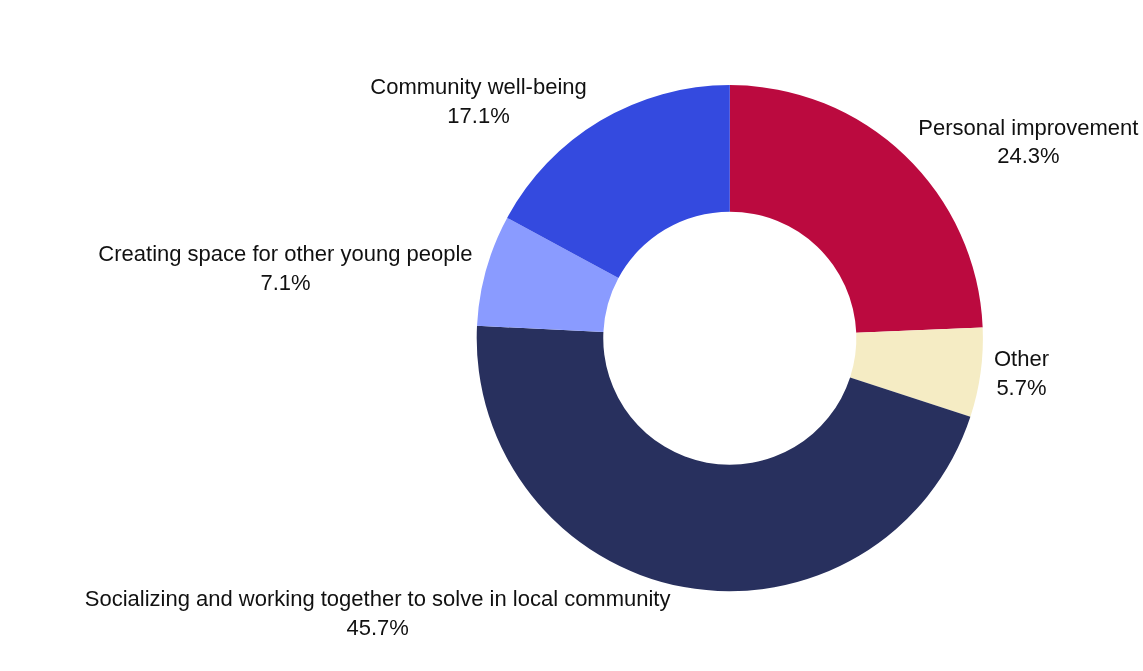 The width and height of the screenshot is (1143, 671). Describe the element at coordinates (285, 254) in the screenshot. I see `slice-label: Creating space for other young people` at that location.